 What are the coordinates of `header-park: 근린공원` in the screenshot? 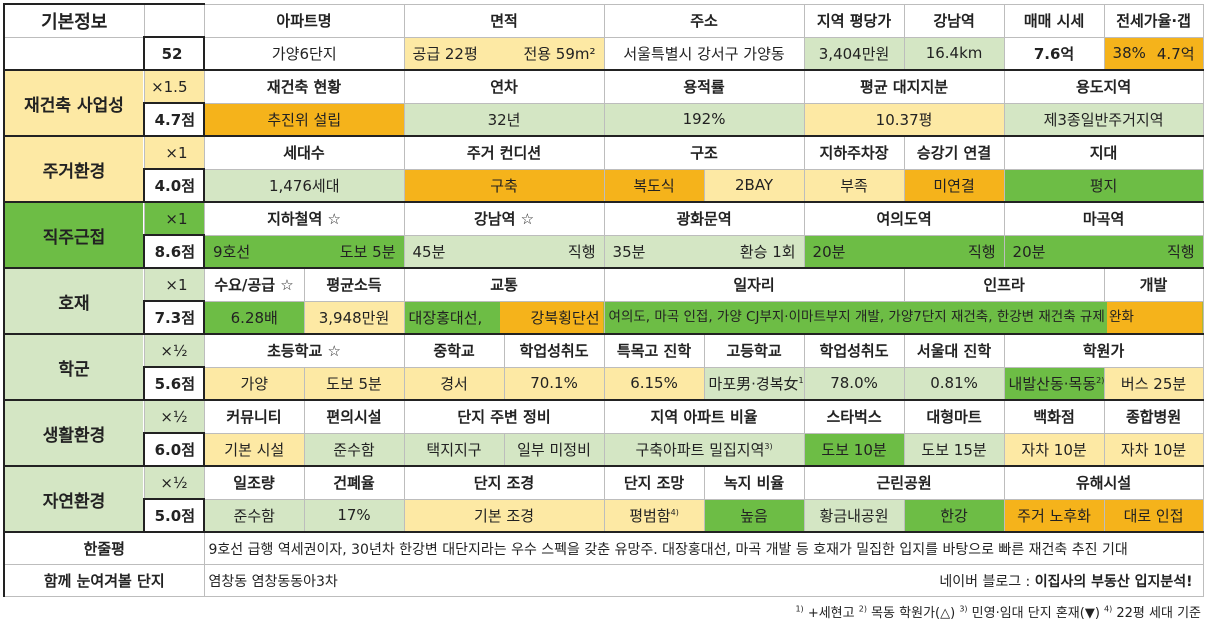 It's located at (904, 482).